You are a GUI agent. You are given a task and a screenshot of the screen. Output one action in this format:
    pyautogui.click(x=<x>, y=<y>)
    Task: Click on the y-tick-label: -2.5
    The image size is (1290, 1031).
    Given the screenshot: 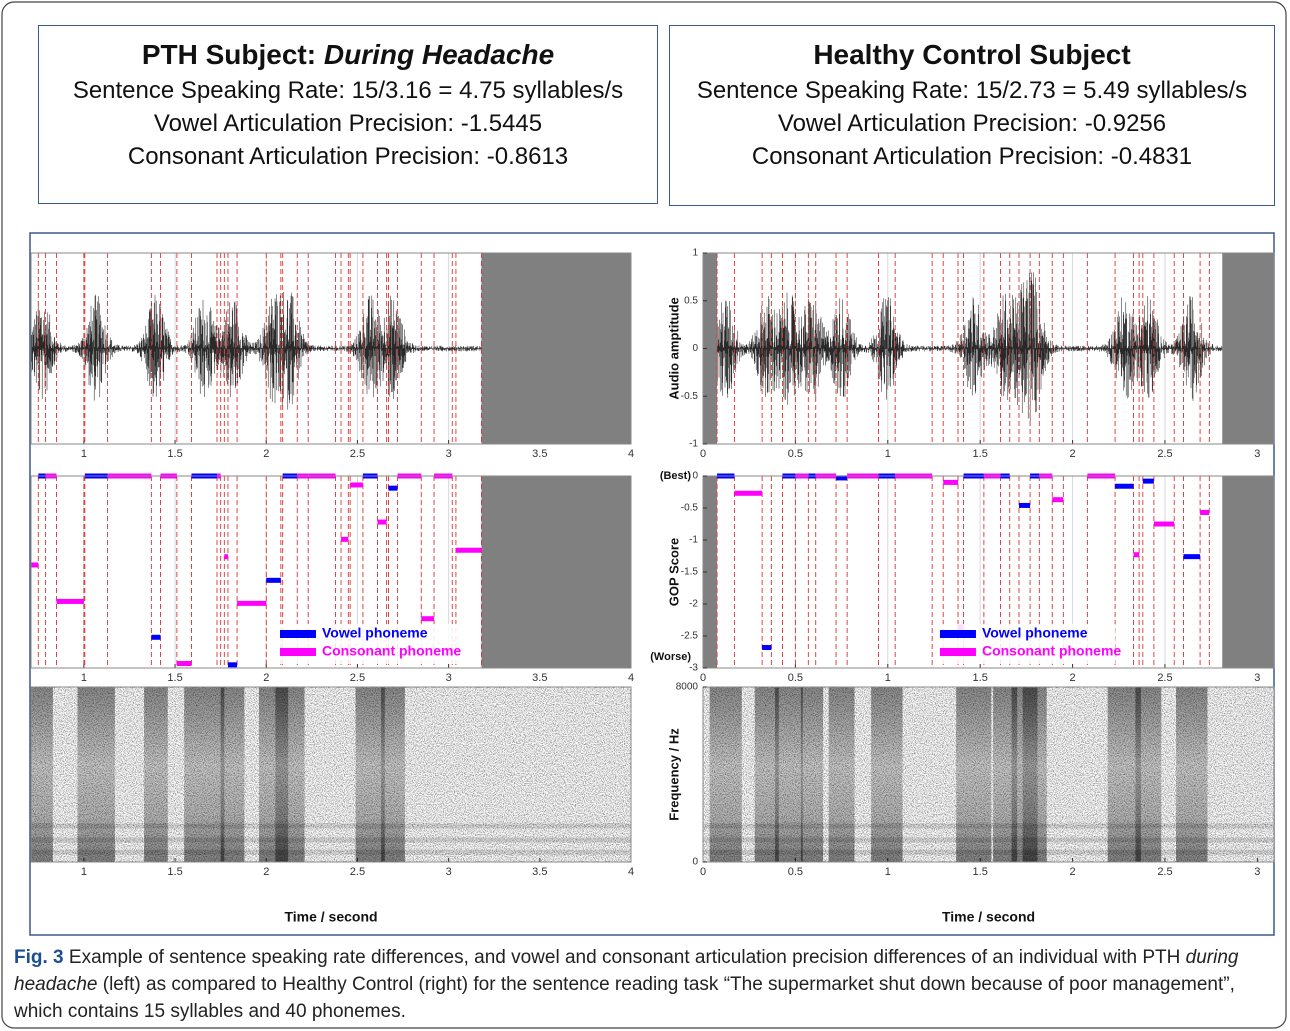 What is the action you would take?
    pyautogui.click(x=690, y=636)
    